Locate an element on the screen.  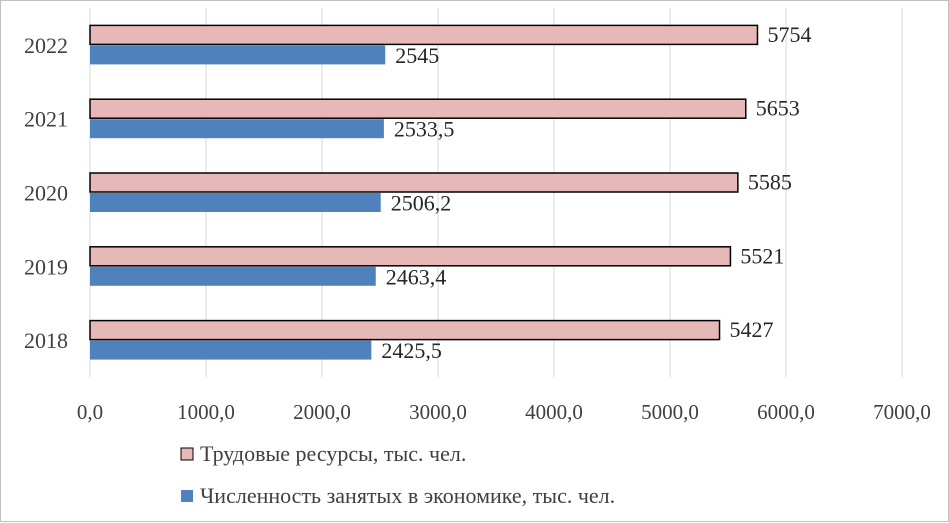
category-label: 2019 is located at coordinates (46, 266).